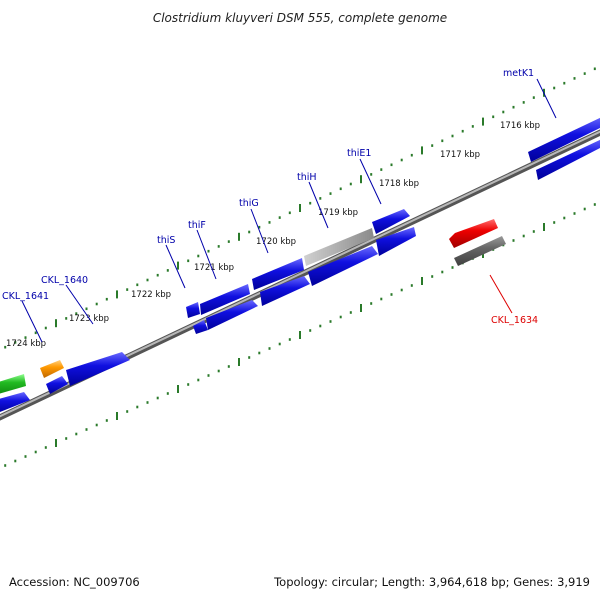 The image size is (600, 600). I want to click on scale-label-1719: 1719 kbp, so click(338, 213).